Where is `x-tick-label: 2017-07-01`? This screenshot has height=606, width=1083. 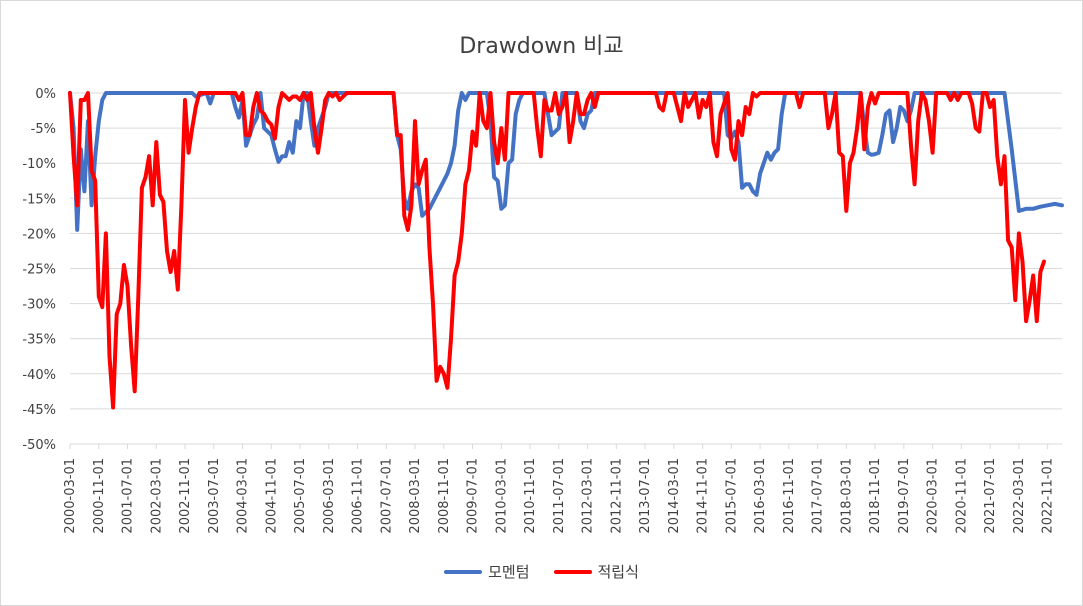 x-tick-label: 2017-07-01 is located at coordinates (818, 496).